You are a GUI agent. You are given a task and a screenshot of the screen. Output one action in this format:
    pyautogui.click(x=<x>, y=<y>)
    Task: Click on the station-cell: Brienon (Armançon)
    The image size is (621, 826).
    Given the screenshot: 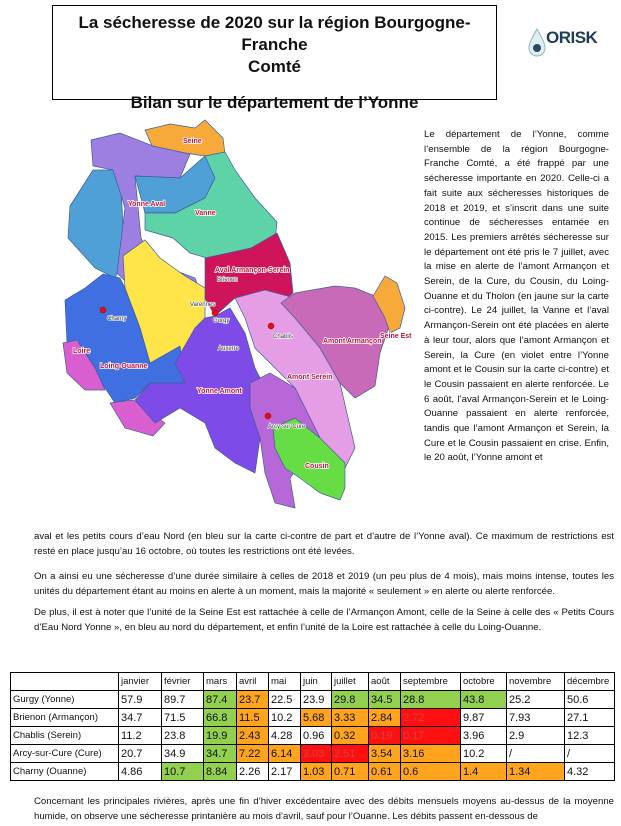 What is the action you would take?
    pyautogui.click(x=64, y=717)
    